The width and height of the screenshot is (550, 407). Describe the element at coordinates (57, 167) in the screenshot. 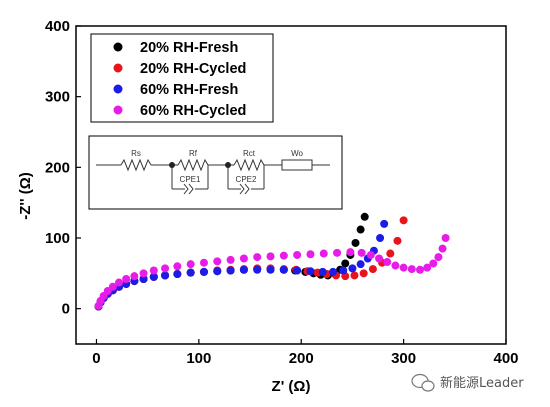

I see `y-tick-label: 200` at that location.